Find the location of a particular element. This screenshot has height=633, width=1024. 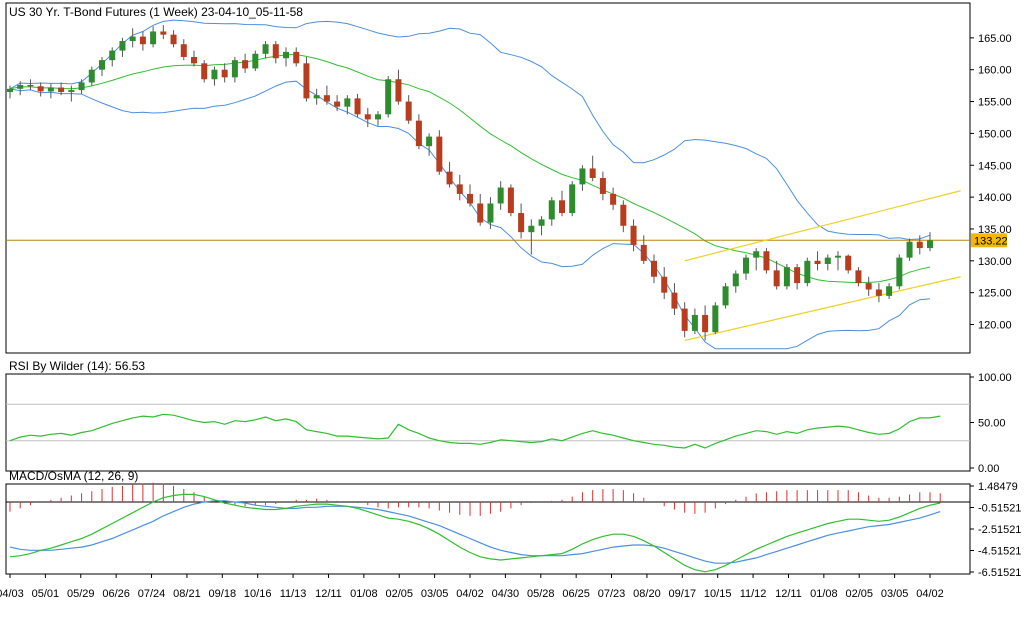

macd-axis-label: -4.51521 is located at coordinates (999, 552).